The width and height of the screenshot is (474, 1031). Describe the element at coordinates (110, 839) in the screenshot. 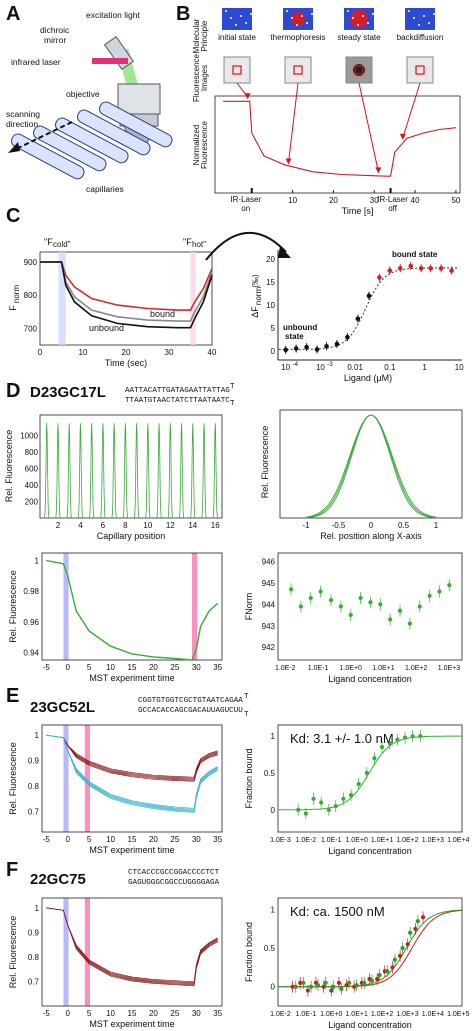

I see `e-mst-xtick: 10` at that location.